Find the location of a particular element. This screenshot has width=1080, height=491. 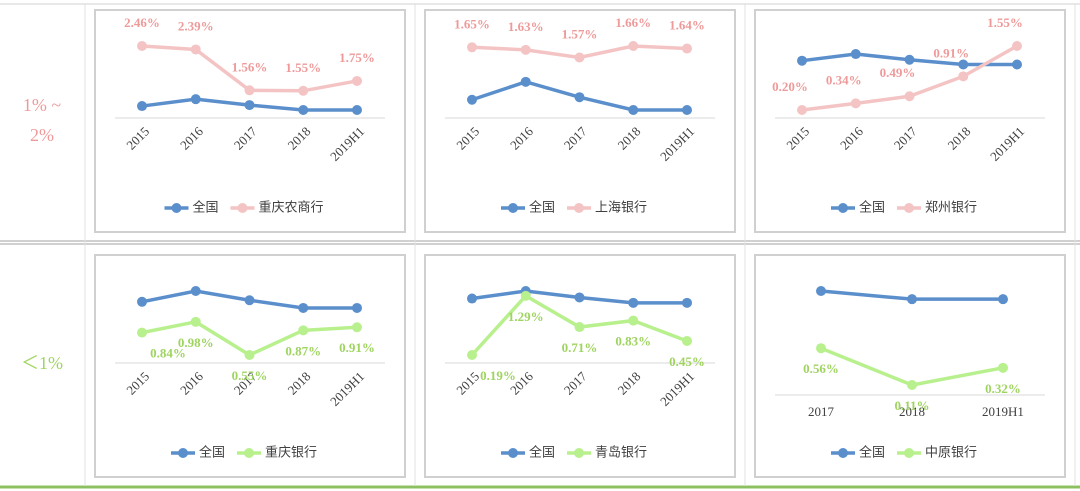

data-label: 0.34% is located at coordinates (844, 79).